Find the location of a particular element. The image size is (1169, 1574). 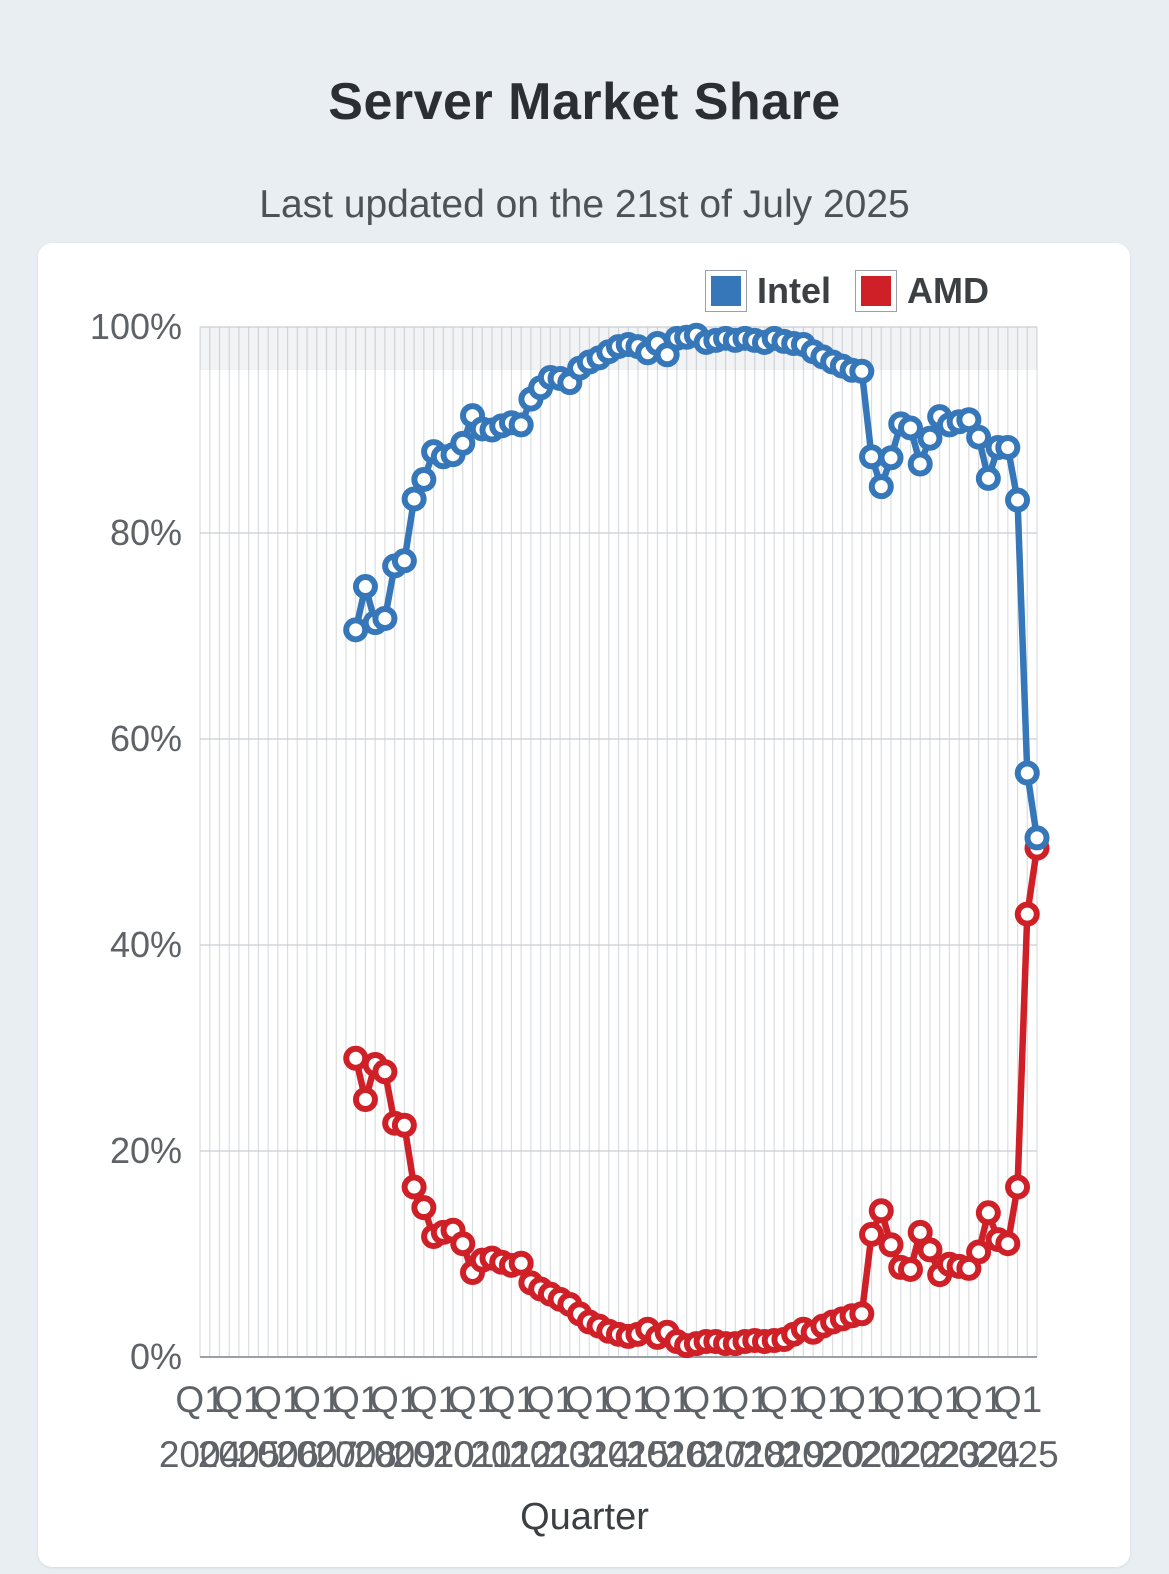

y-axis-tick-label: 60% is located at coordinates (146, 738).